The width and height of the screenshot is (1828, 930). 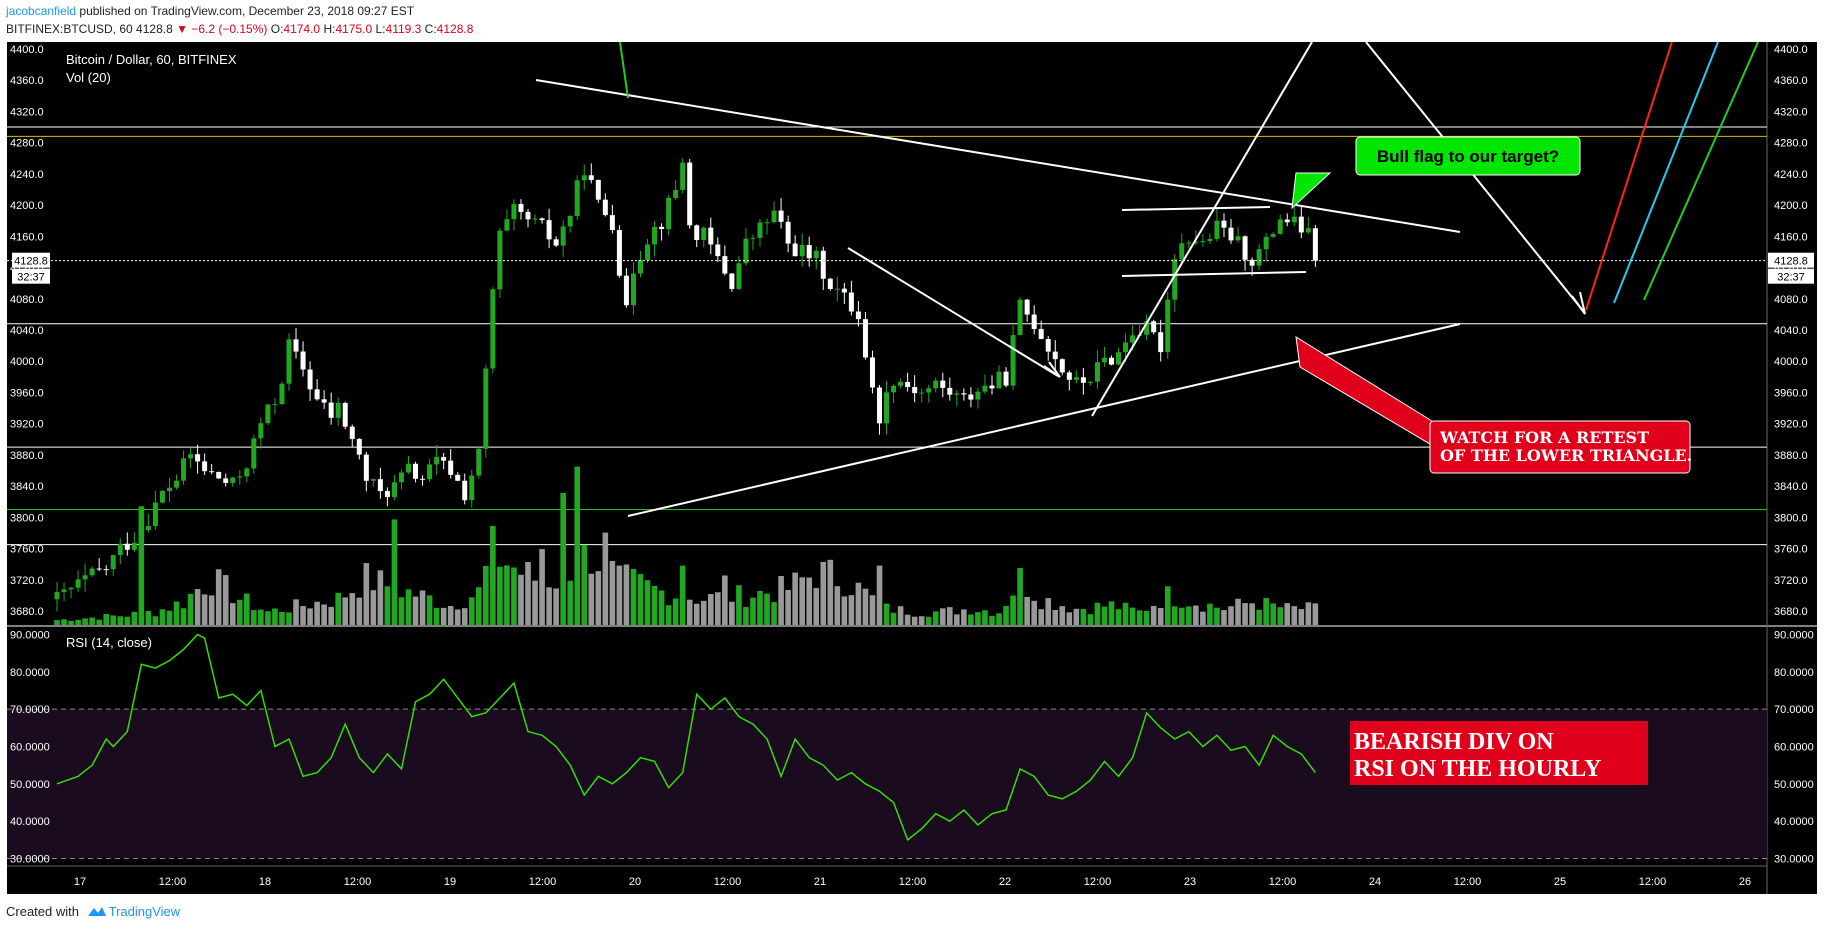 I want to click on arrow-head, so click(x=1052, y=369).